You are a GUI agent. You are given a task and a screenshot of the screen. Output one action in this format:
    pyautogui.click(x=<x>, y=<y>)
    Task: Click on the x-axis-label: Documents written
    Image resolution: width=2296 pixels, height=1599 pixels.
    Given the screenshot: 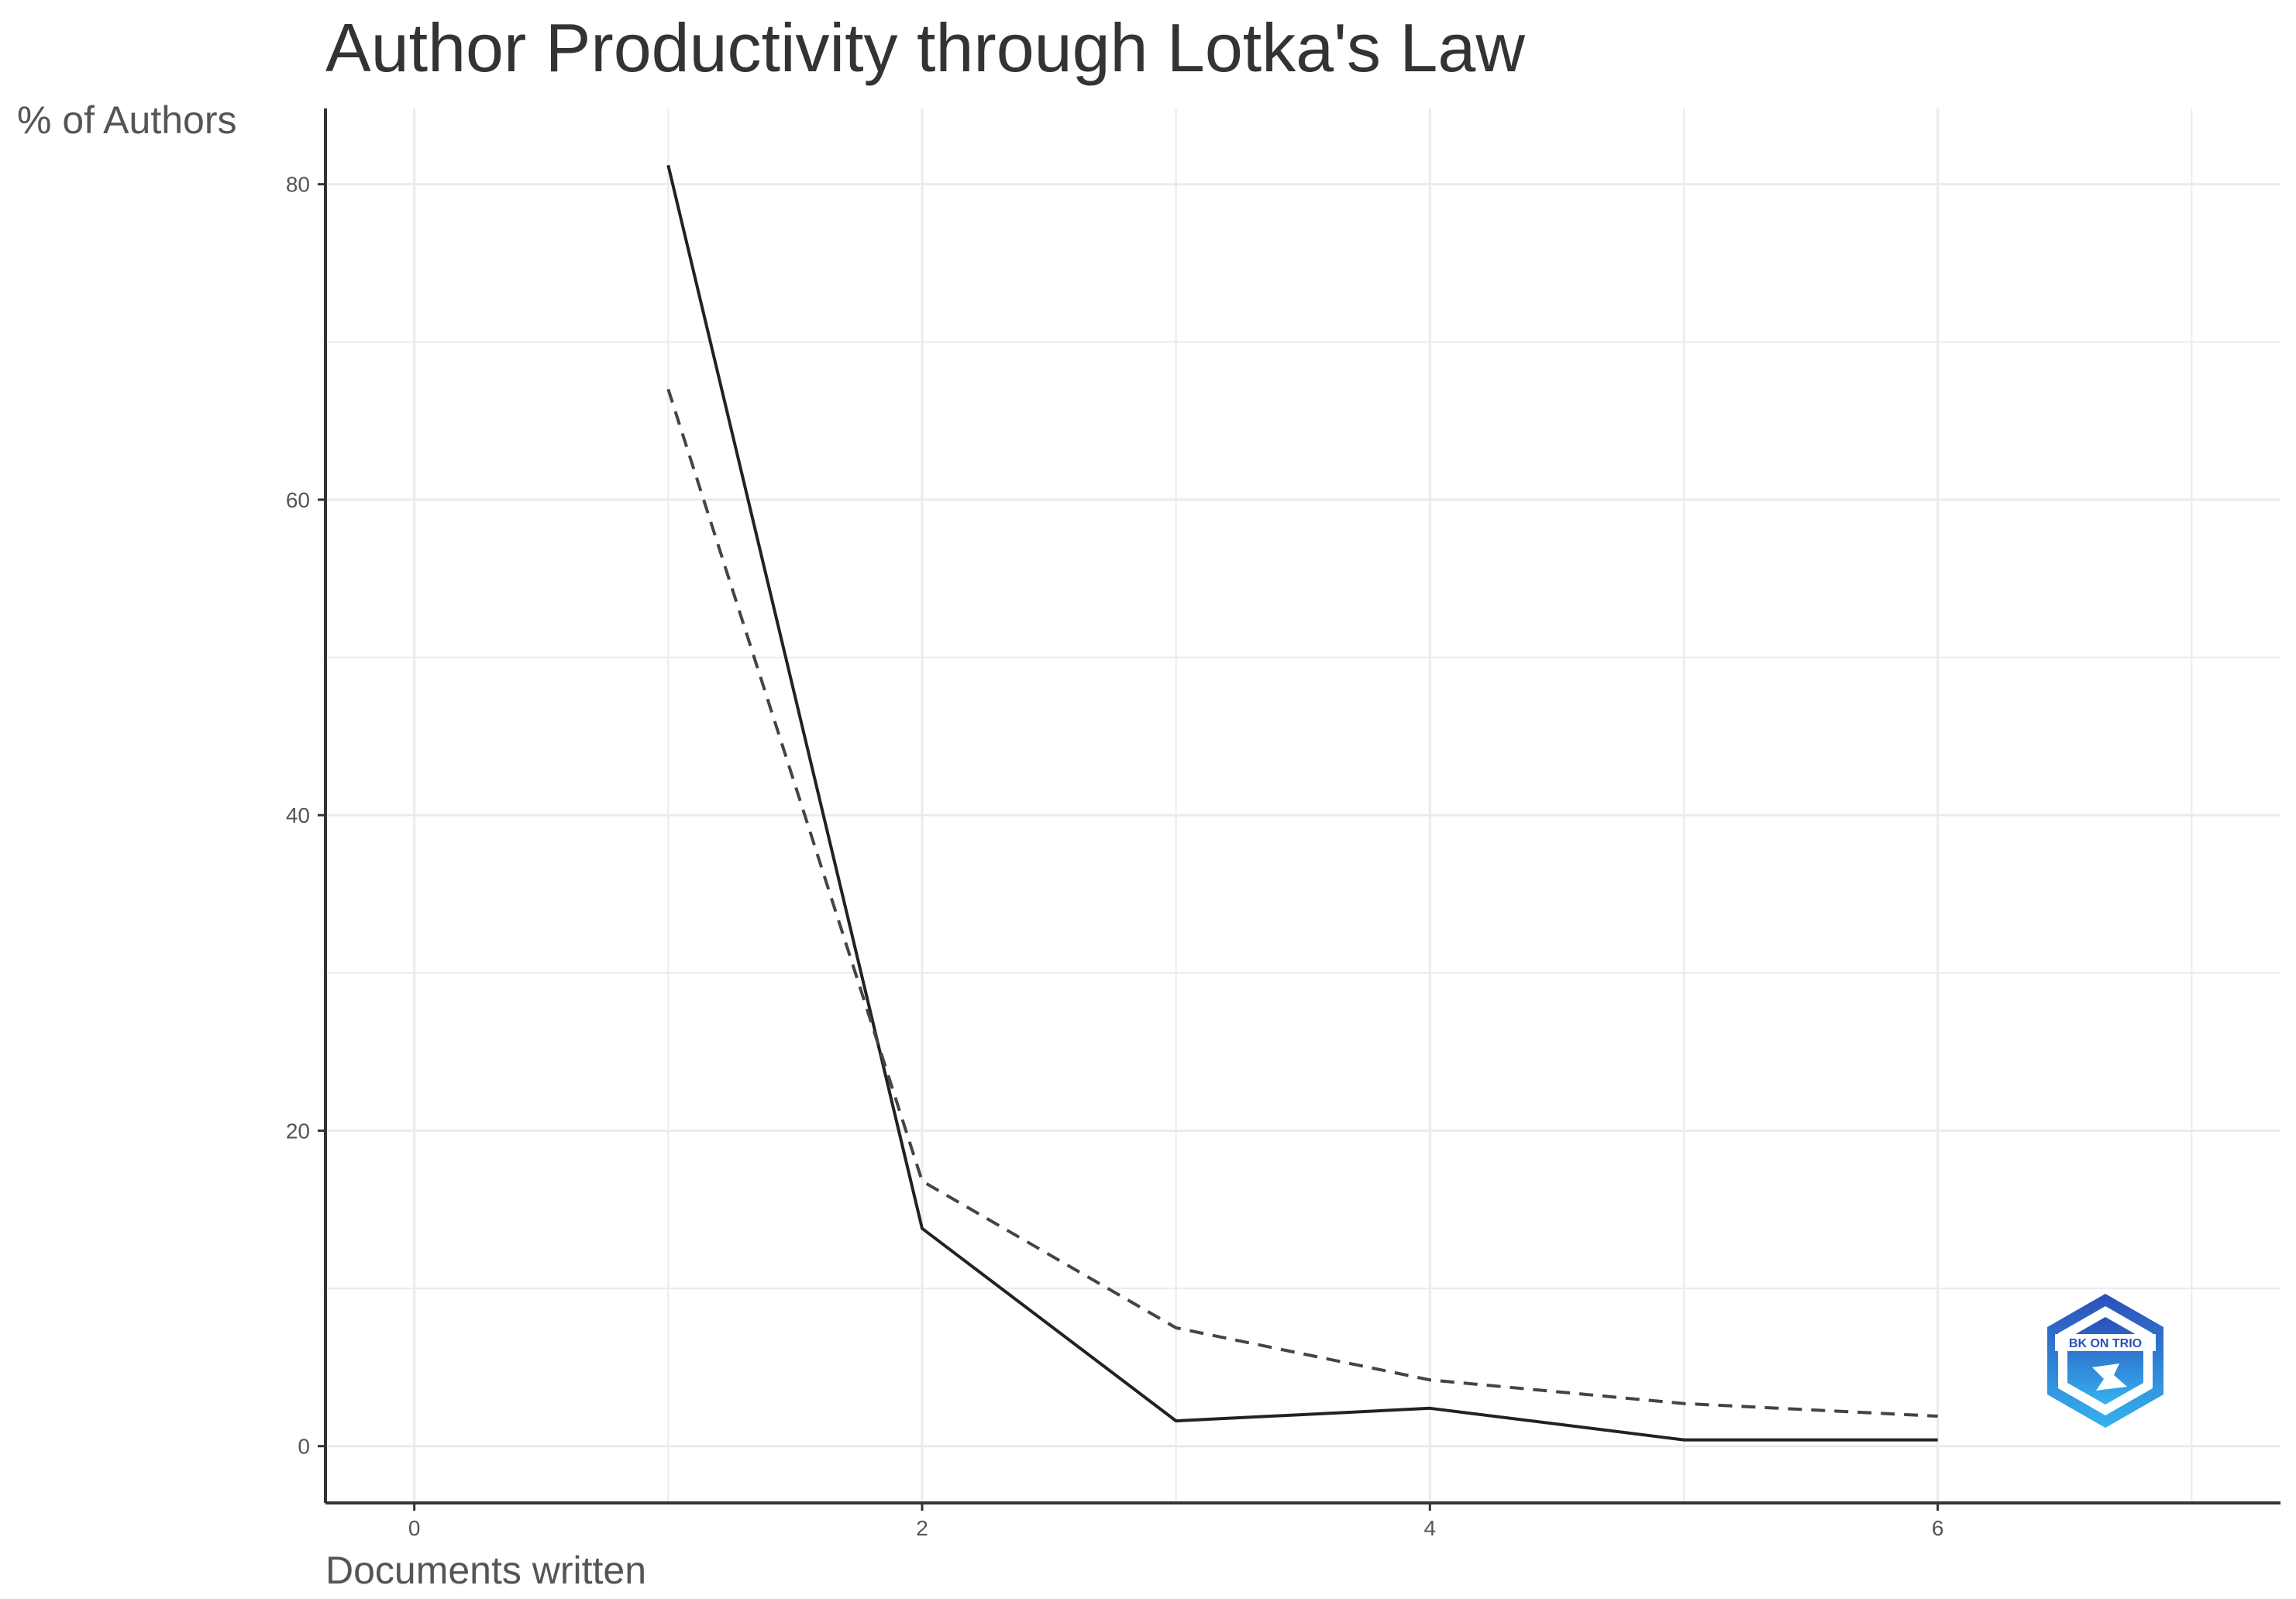 What is the action you would take?
    pyautogui.click(x=485, y=1571)
    